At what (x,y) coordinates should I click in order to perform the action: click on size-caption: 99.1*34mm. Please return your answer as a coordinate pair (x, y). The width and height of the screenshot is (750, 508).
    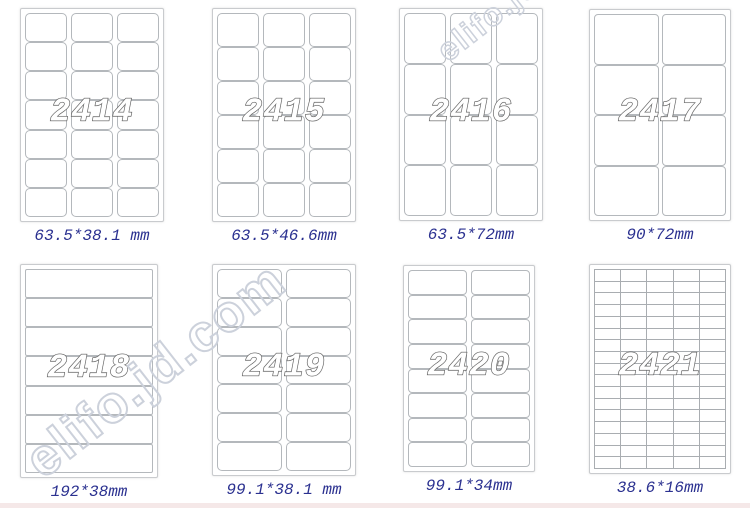
    Looking at the image, I should click on (469, 486).